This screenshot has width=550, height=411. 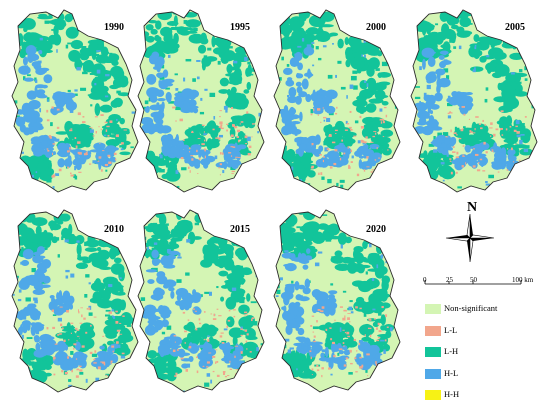 I want to click on legend: Non-significant L-L L-H H-L H-H, so click(x=487, y=357).